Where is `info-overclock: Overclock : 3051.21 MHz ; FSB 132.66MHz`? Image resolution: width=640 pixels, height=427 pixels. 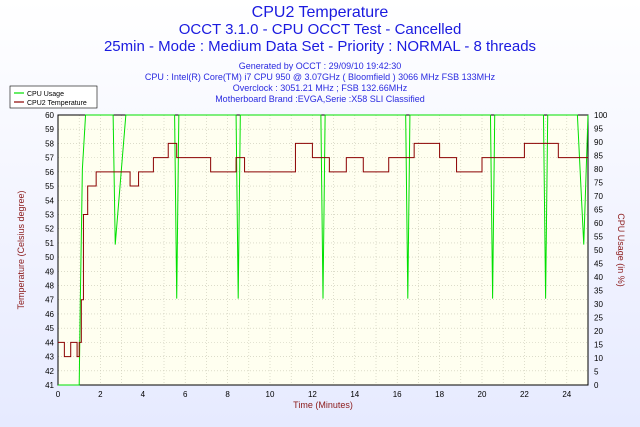 info-overclock: Overclock : 3051.21 MHz ; FSB 132.66MHz is located at coordinates (320, 88).